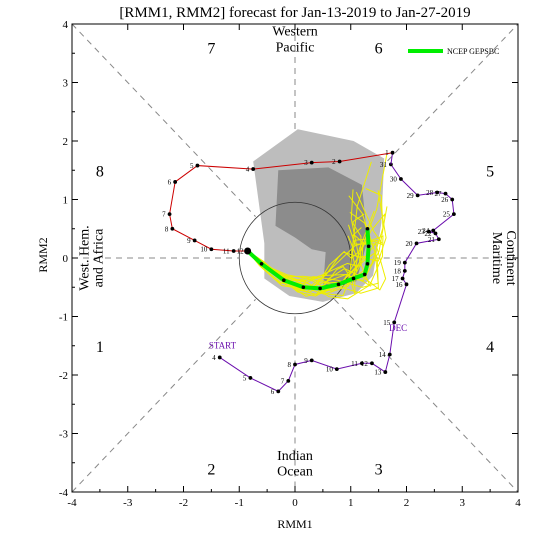 The image size is (540, 540). What do you see at coordinates (379, 48) in the screenshot?
I see `phase-number: 6` at bounding box center [379, 48].